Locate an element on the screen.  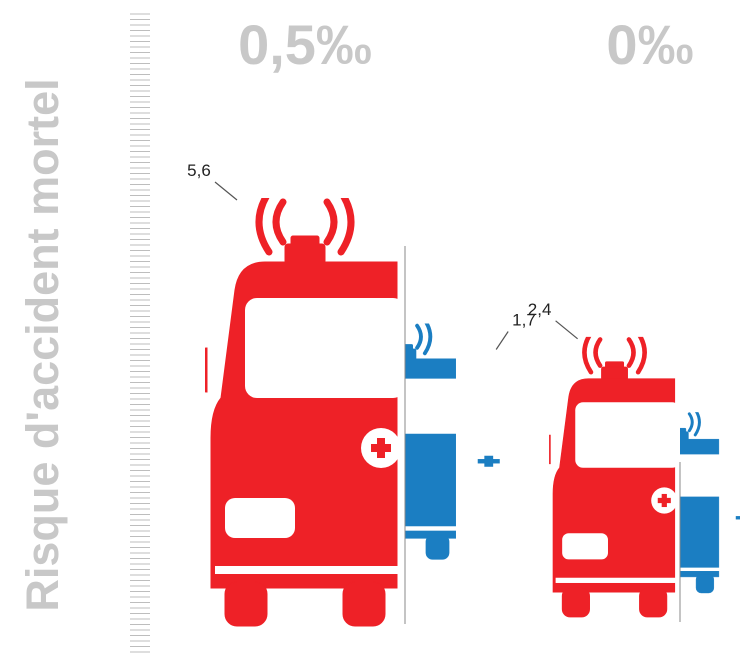
data-label: 2,4 is located at coordinates (540, 309).